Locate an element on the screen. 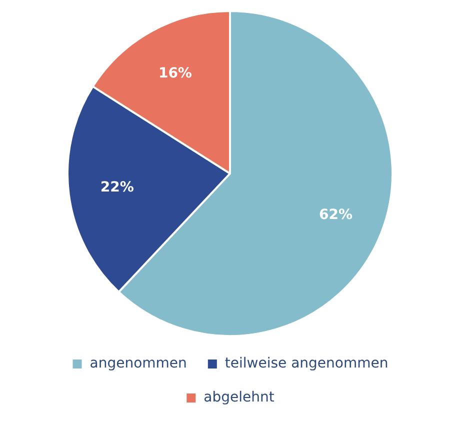  data-label: 22% is located at coordinates (117, 187).